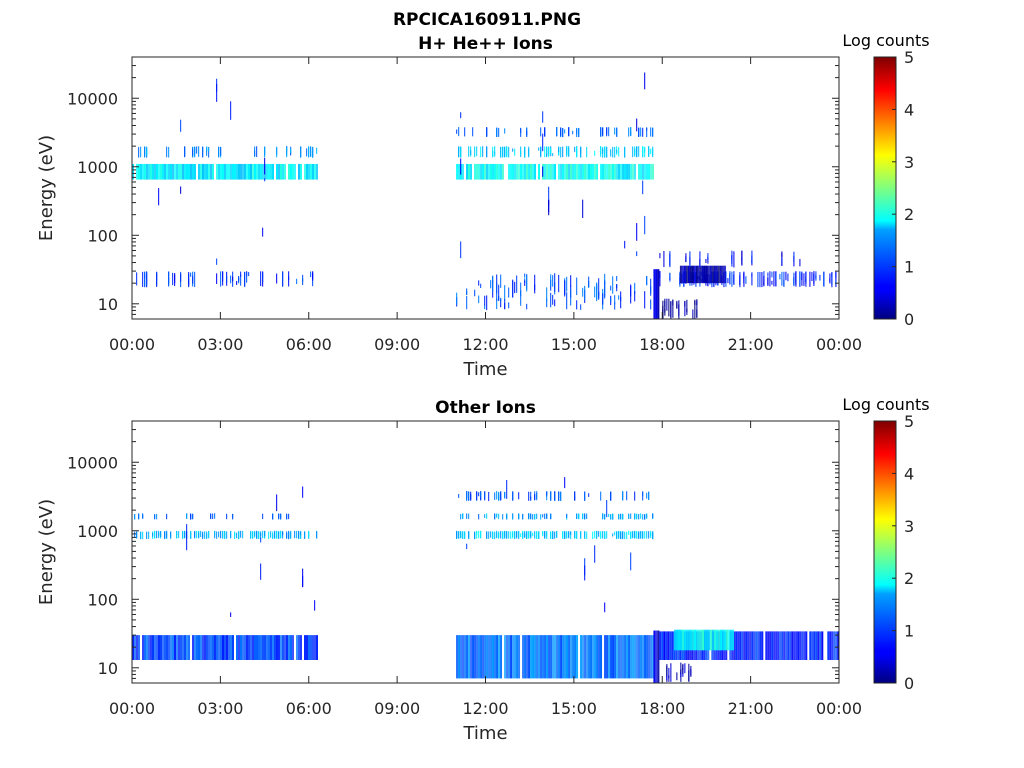  I want to click on figure-title: RPCICA160911.PNG, so click(487, 20).